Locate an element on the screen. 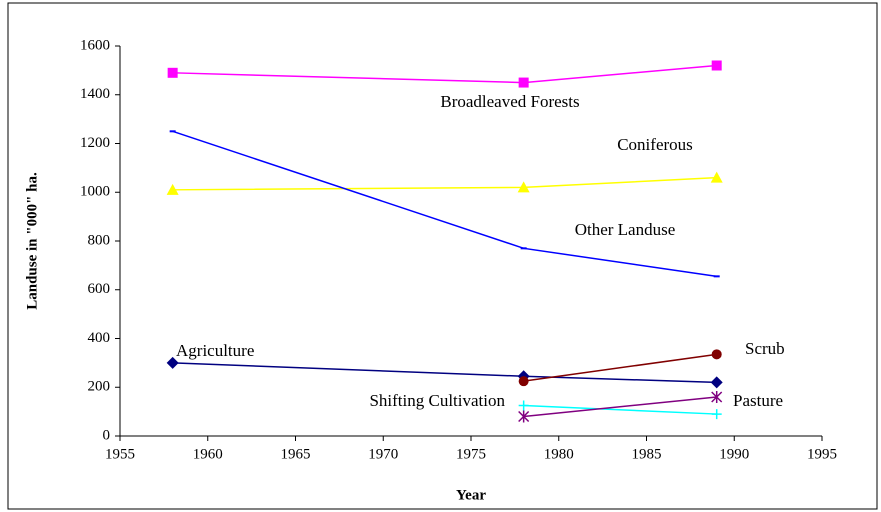  series-label: Other Landuse is located at coordinates (625, 229).